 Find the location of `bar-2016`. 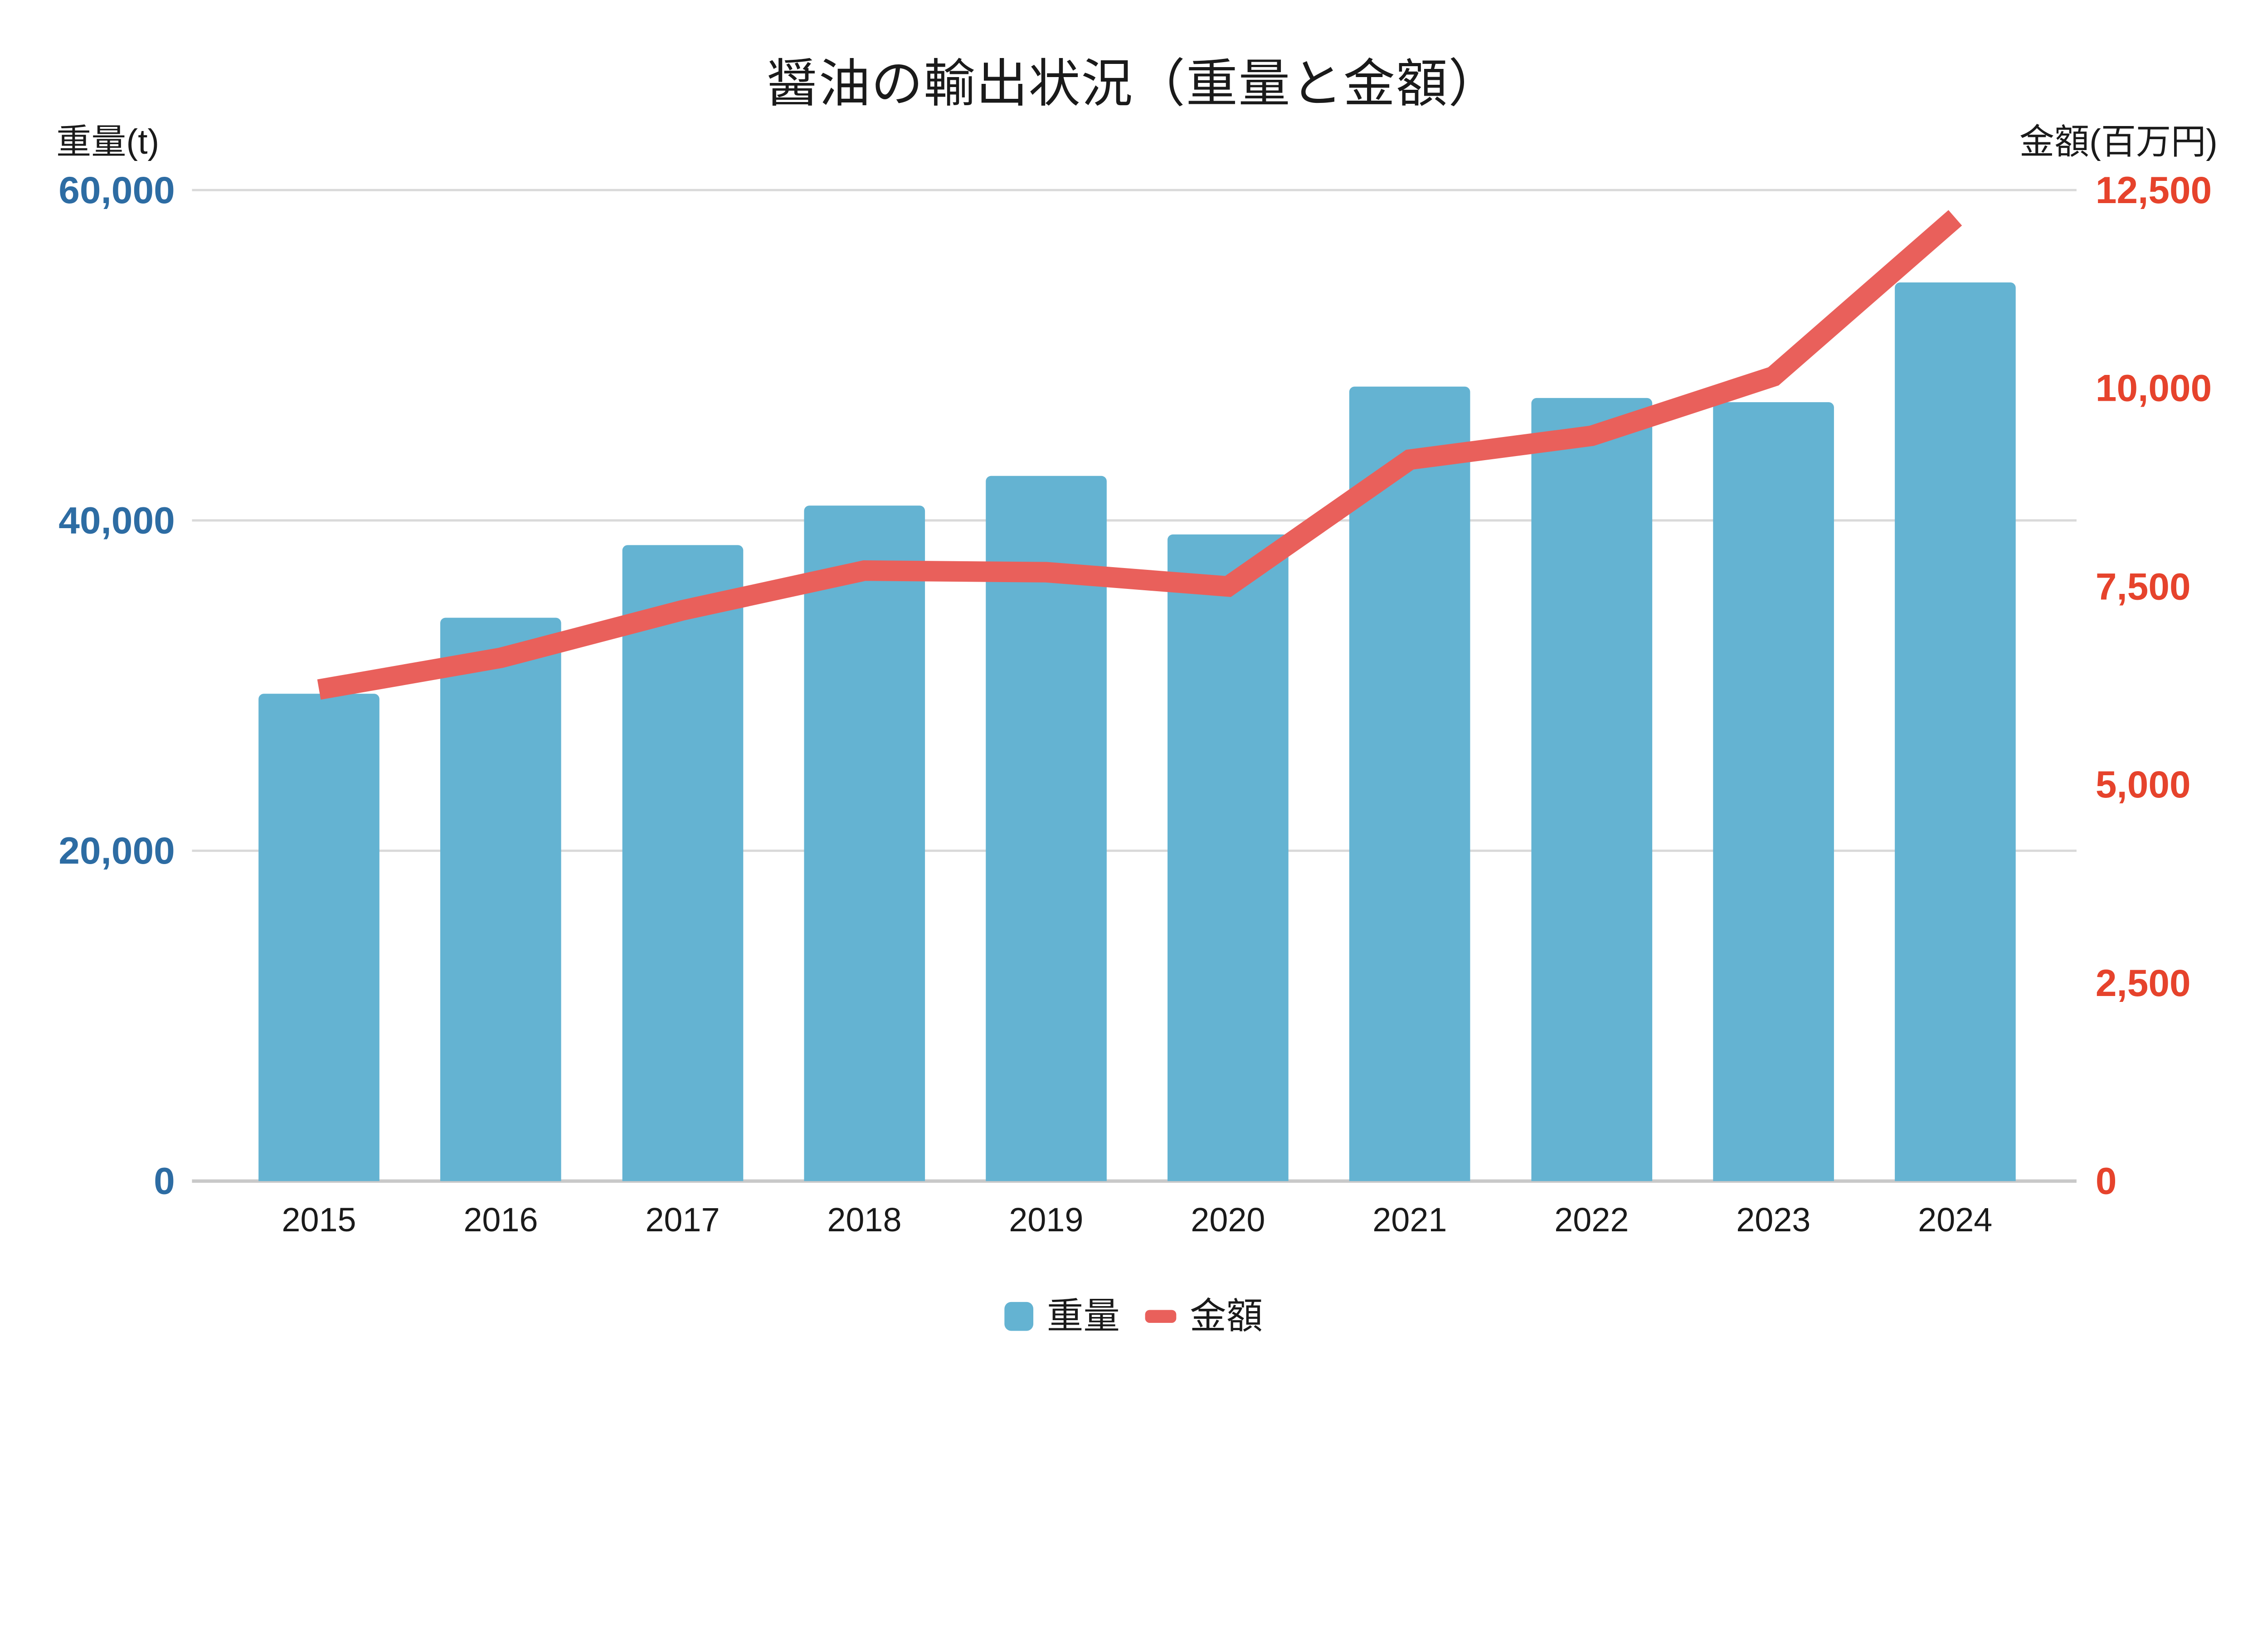

bar-2016 is located at coordinates (501, 899).